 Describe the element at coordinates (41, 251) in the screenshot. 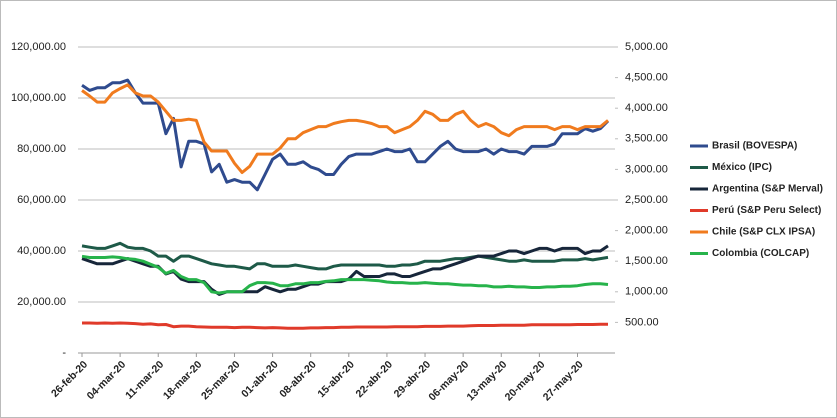

I see `y-tick-label: 40,000.00` at that location.